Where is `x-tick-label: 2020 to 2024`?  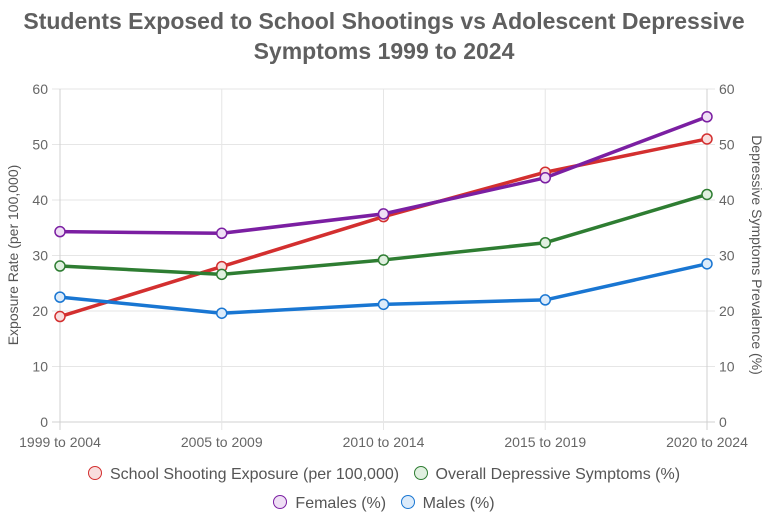 x-tick-label: 2020 to 2024 is located at coordinates (707, 442).